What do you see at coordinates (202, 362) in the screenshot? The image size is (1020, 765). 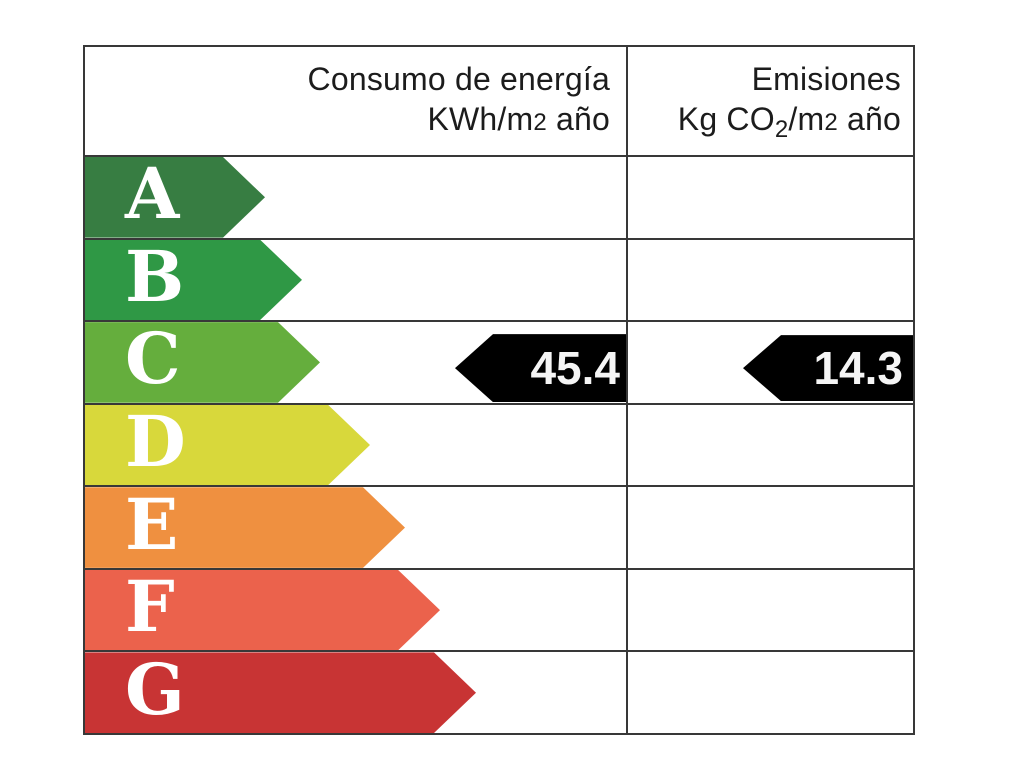 I see `rating-bar-c: C` at bounding box center [202, 362].